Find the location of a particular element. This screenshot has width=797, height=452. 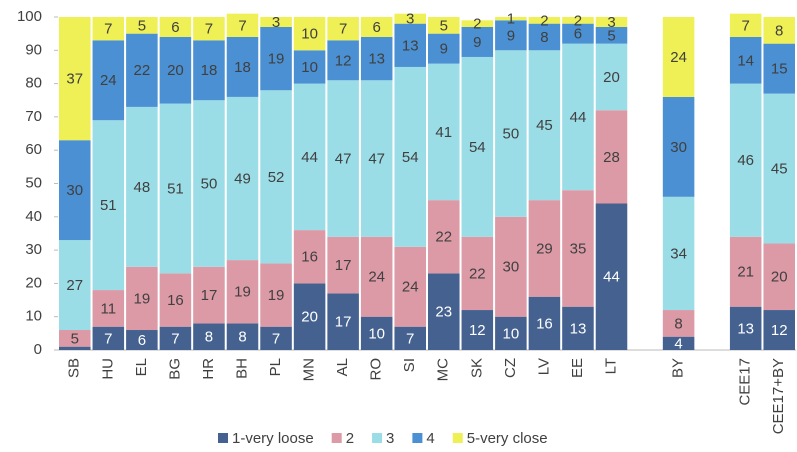

data-label: 45 is located at coordinates (779, 168).